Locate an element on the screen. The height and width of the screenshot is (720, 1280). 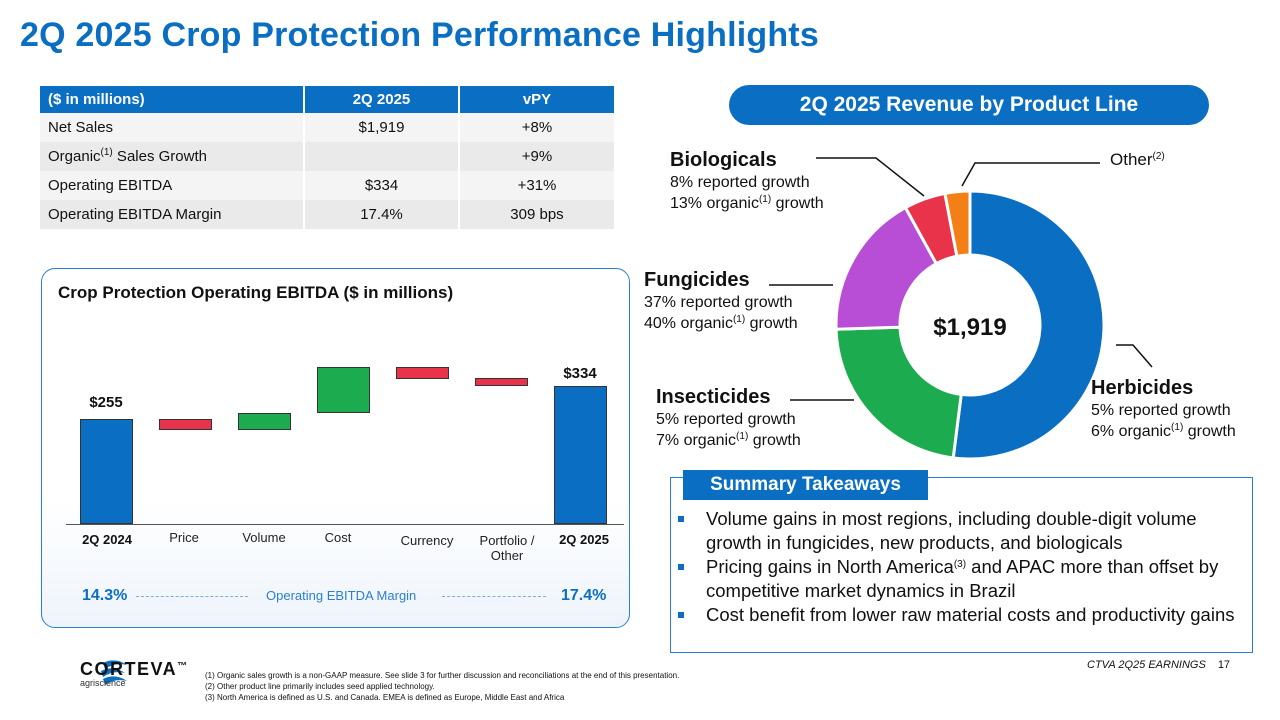
row-label: Organic(1) Sales Growth is located at coordinates (172, 156).